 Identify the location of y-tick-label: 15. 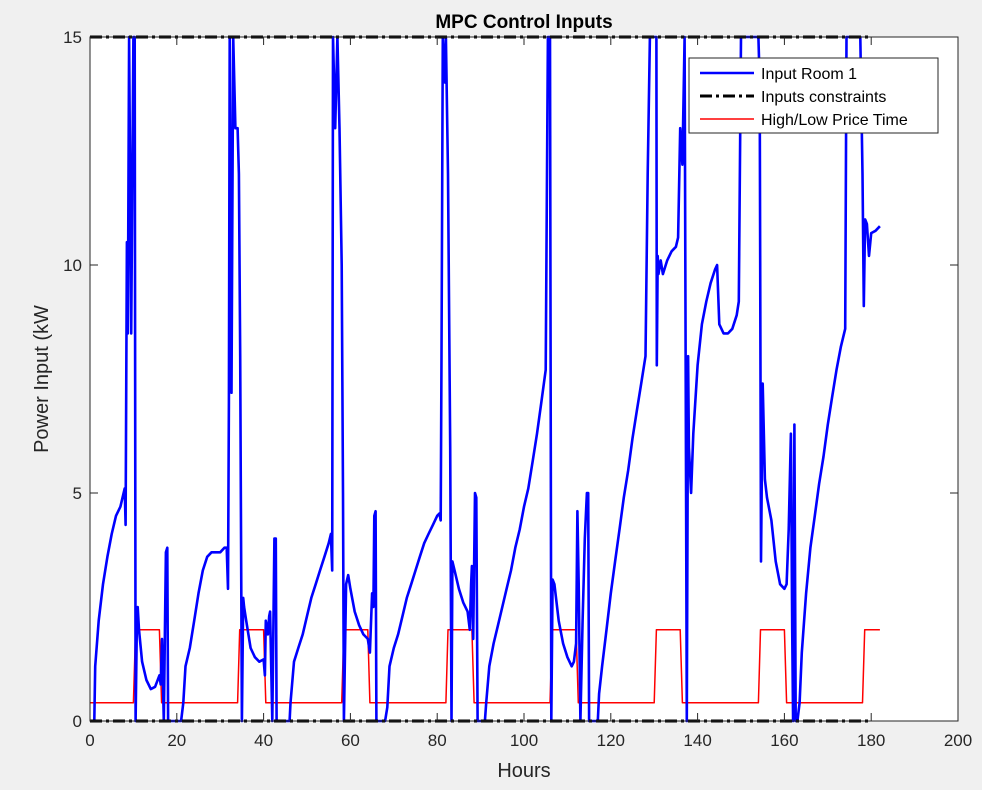
(72, 37).